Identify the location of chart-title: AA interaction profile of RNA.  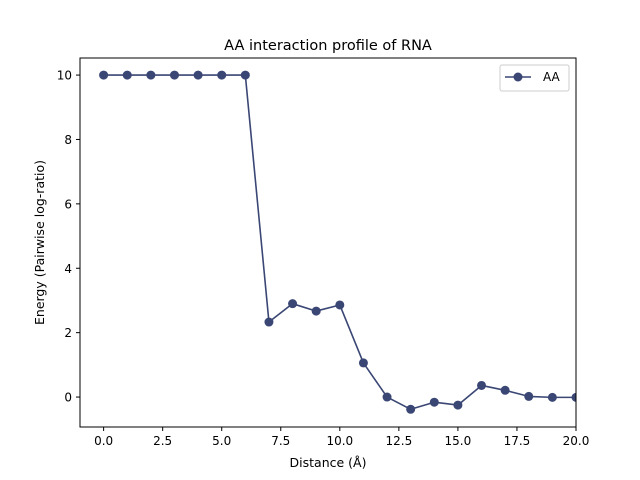
(328, 46).